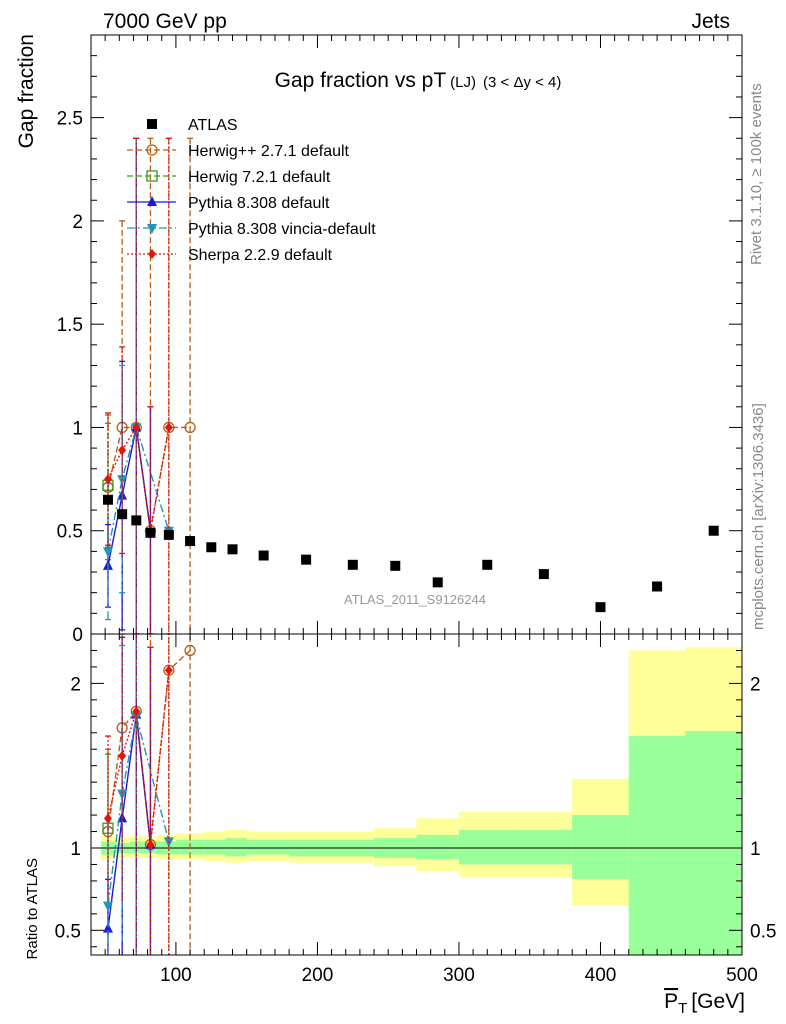  I want to click on legend-label: ATLAS, so click(213, 125).